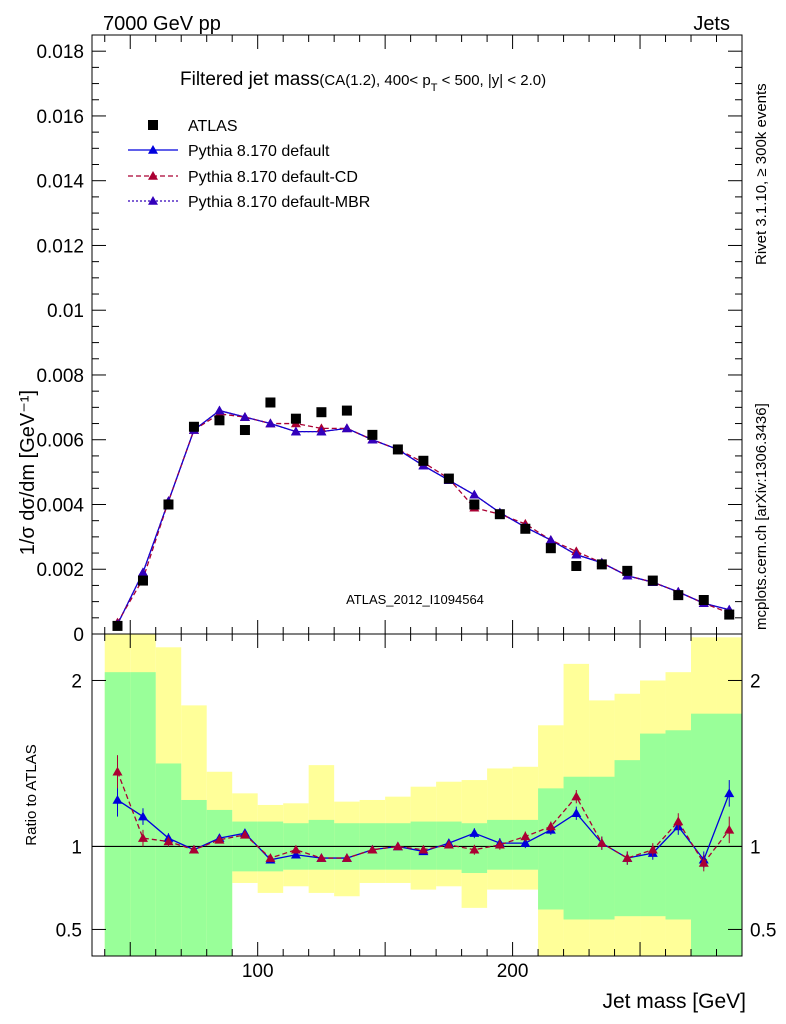 This screenshot has width=786, height=1024. What do you see at coordinates (513, 971) in the screenshot?
I see `x-tick-label: 200` at bounding box center [513, 971].